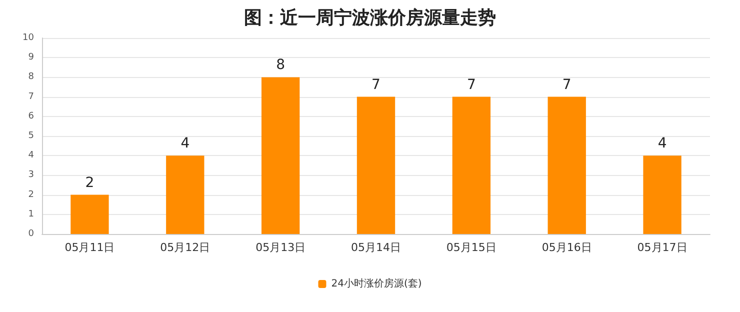  What do you see at coordinates (31, 77) in the screenshot?
I see `y-tick-label: 8` at bounding box center [31, 77].